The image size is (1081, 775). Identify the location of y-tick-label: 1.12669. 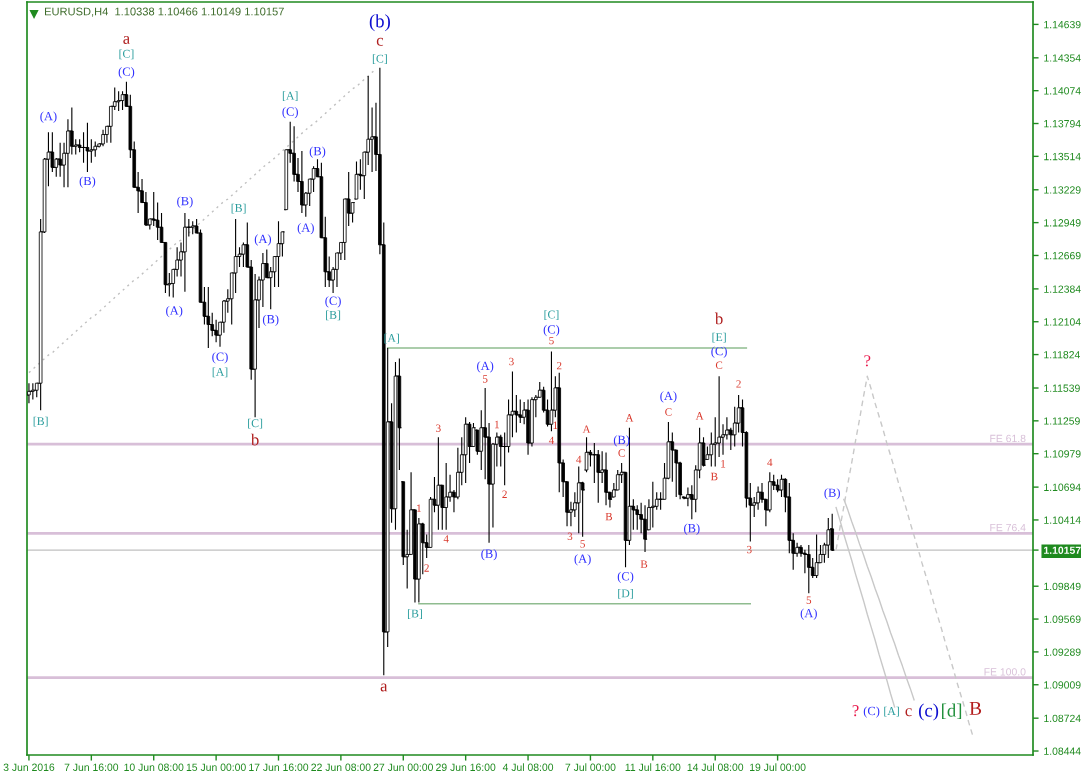
(1062, 255).